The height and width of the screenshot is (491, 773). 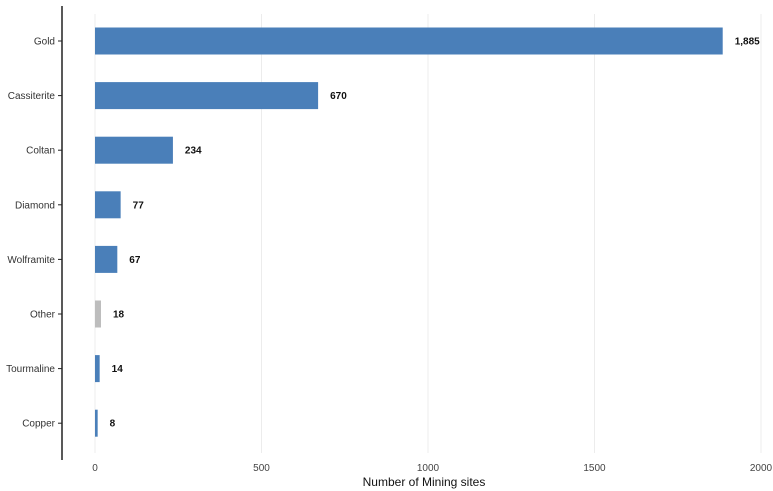 What do you see at coordinates (119, 315) in the screenshot?
I see `data-label-5: 18` at bounding box center [119, 315].